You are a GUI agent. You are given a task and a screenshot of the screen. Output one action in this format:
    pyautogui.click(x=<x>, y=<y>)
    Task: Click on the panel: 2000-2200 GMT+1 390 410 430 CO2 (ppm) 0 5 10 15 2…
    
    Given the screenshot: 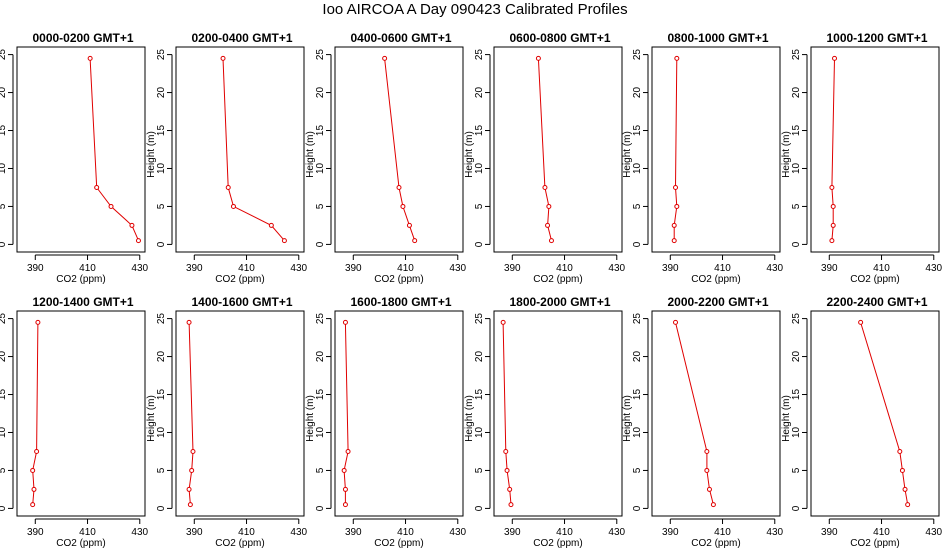 What is the action you would take?
    pyautogui.click(x=703, y=422)
    